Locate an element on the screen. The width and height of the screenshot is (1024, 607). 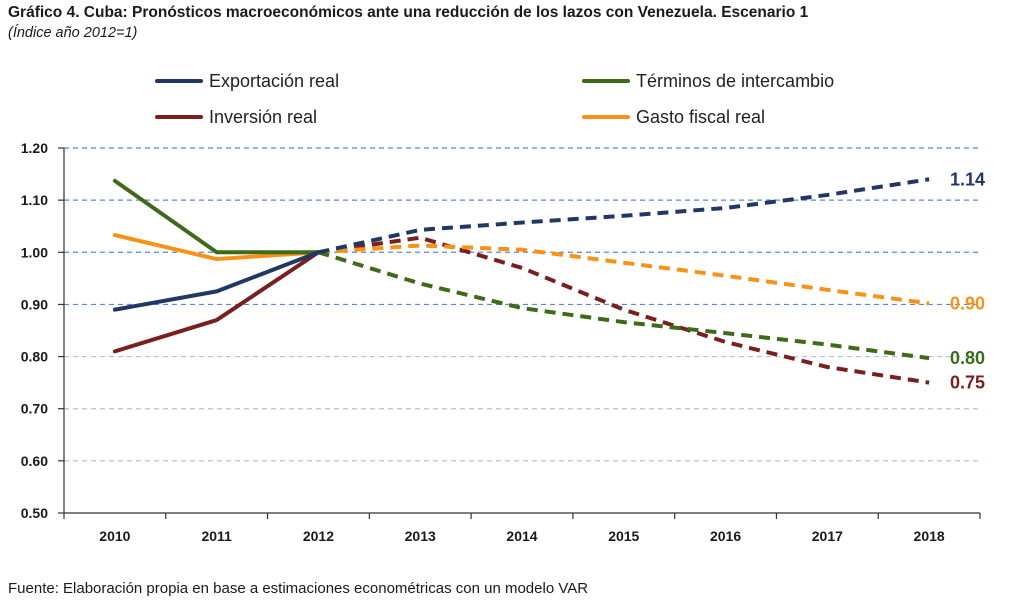
legend-swatch-exportacion is located at coordinates (179, 81).